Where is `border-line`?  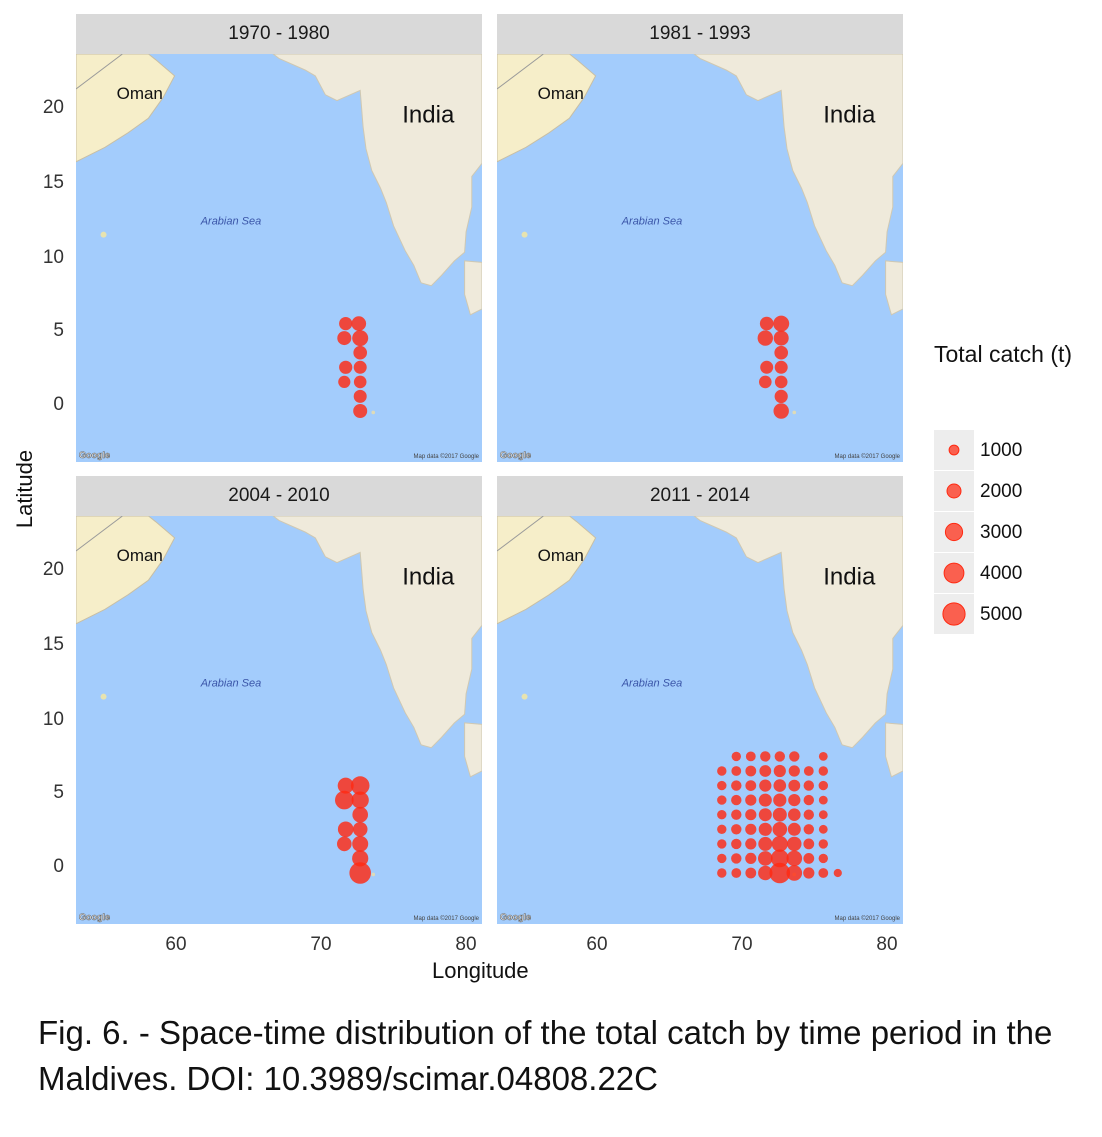 border-line is located at coordinates (520, 534).